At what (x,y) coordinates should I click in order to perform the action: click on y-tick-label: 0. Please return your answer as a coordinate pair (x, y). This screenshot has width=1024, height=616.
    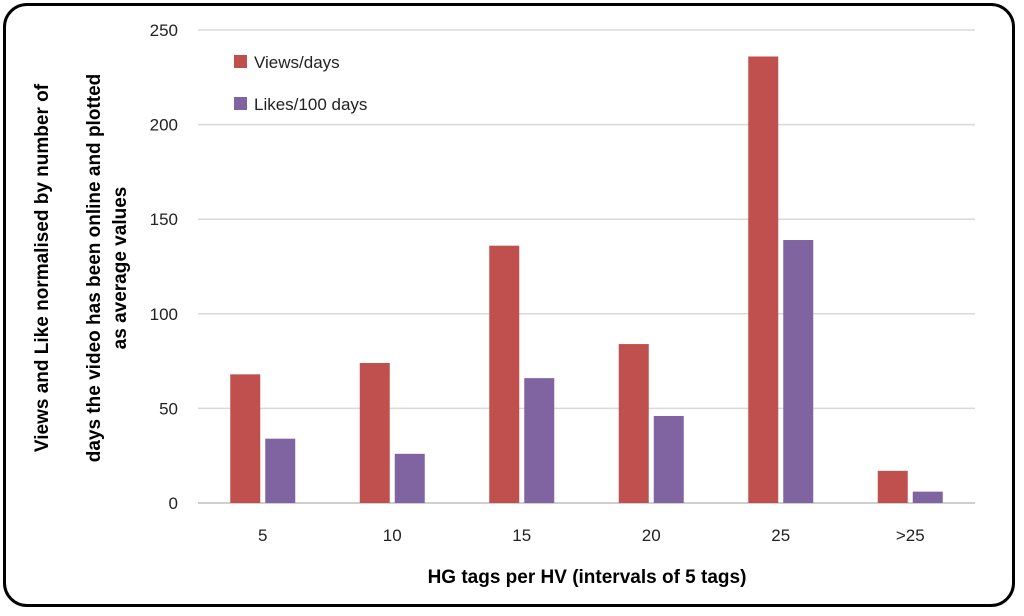
    Looking at the image, I should click on (173, 503).